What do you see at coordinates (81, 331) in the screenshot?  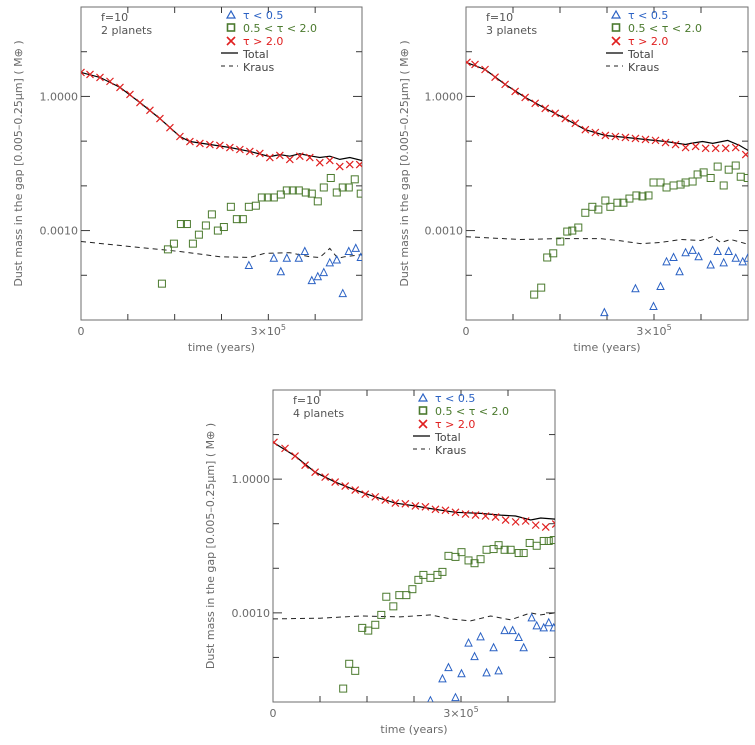 I see `x-tick-label: 0` at bounding box center [81, 331].